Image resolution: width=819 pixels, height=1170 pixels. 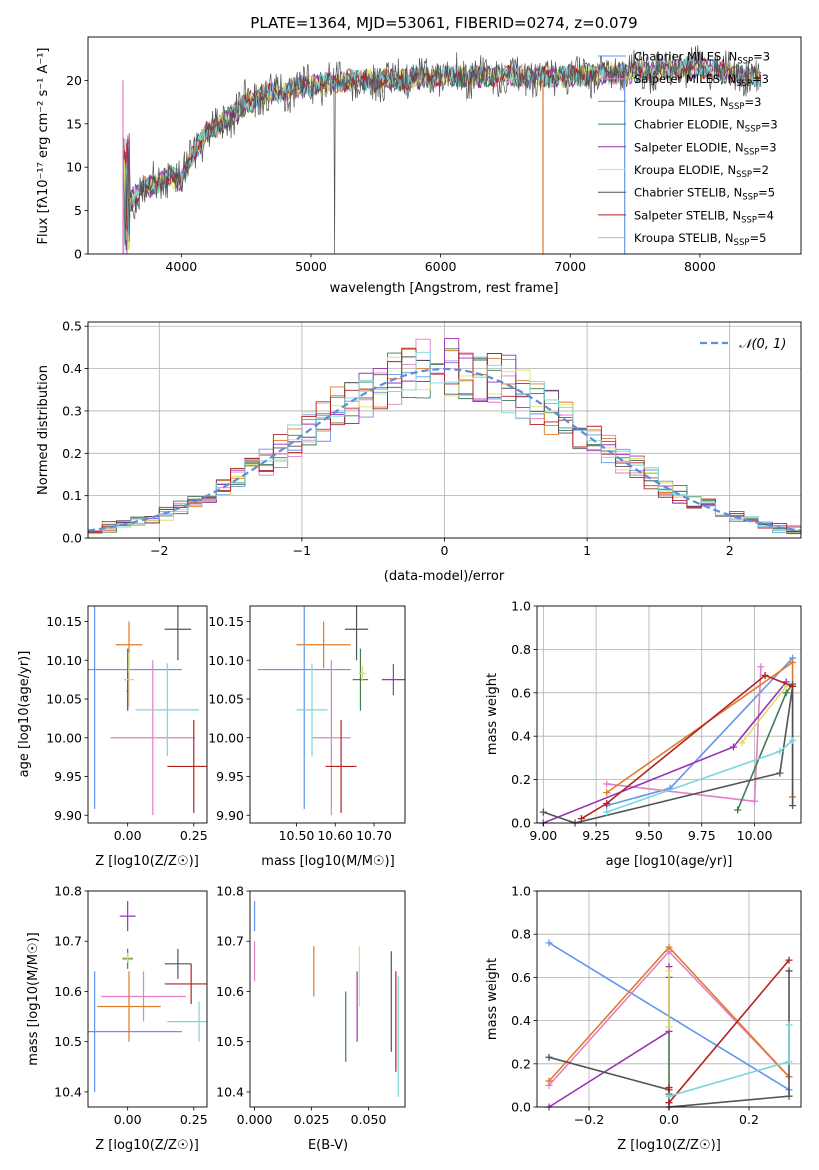 What do you see at coordinates (441, 266) in the screenshot?
I see `x-tick-label: 6000` at bounding box center [441, 266].